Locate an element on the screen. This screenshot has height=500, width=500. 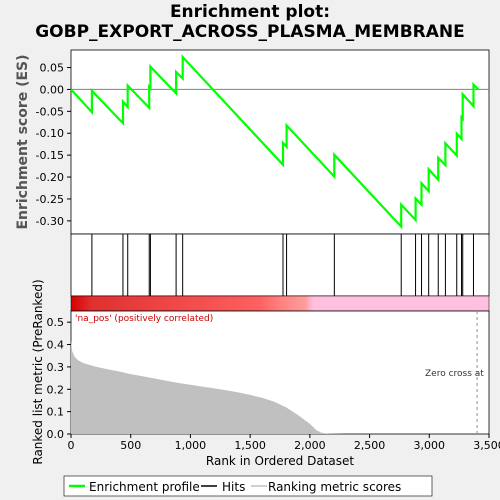
metric-y-tick-label: 0.0 is located at coordinates (56, 434).